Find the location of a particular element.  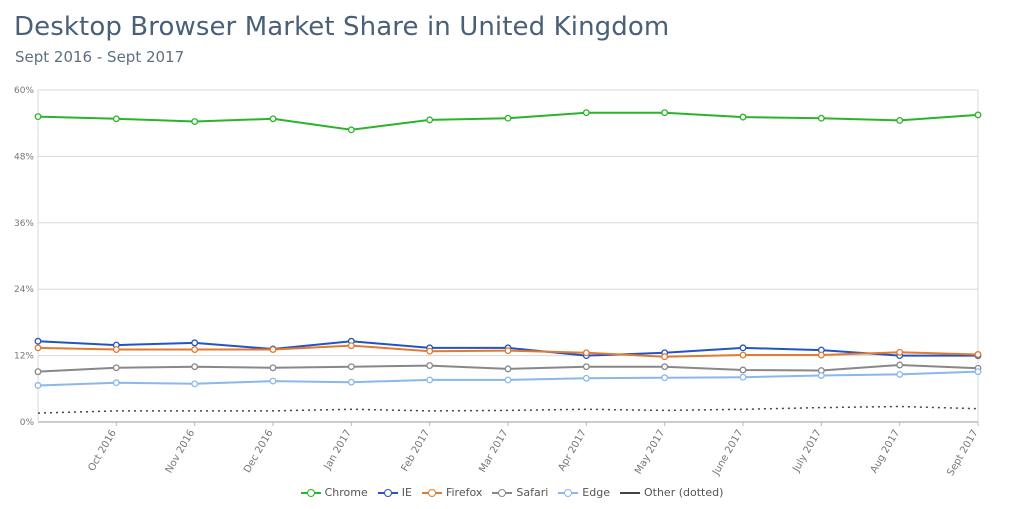

y-tick-label: 12% is located at coordinates (24, 357).